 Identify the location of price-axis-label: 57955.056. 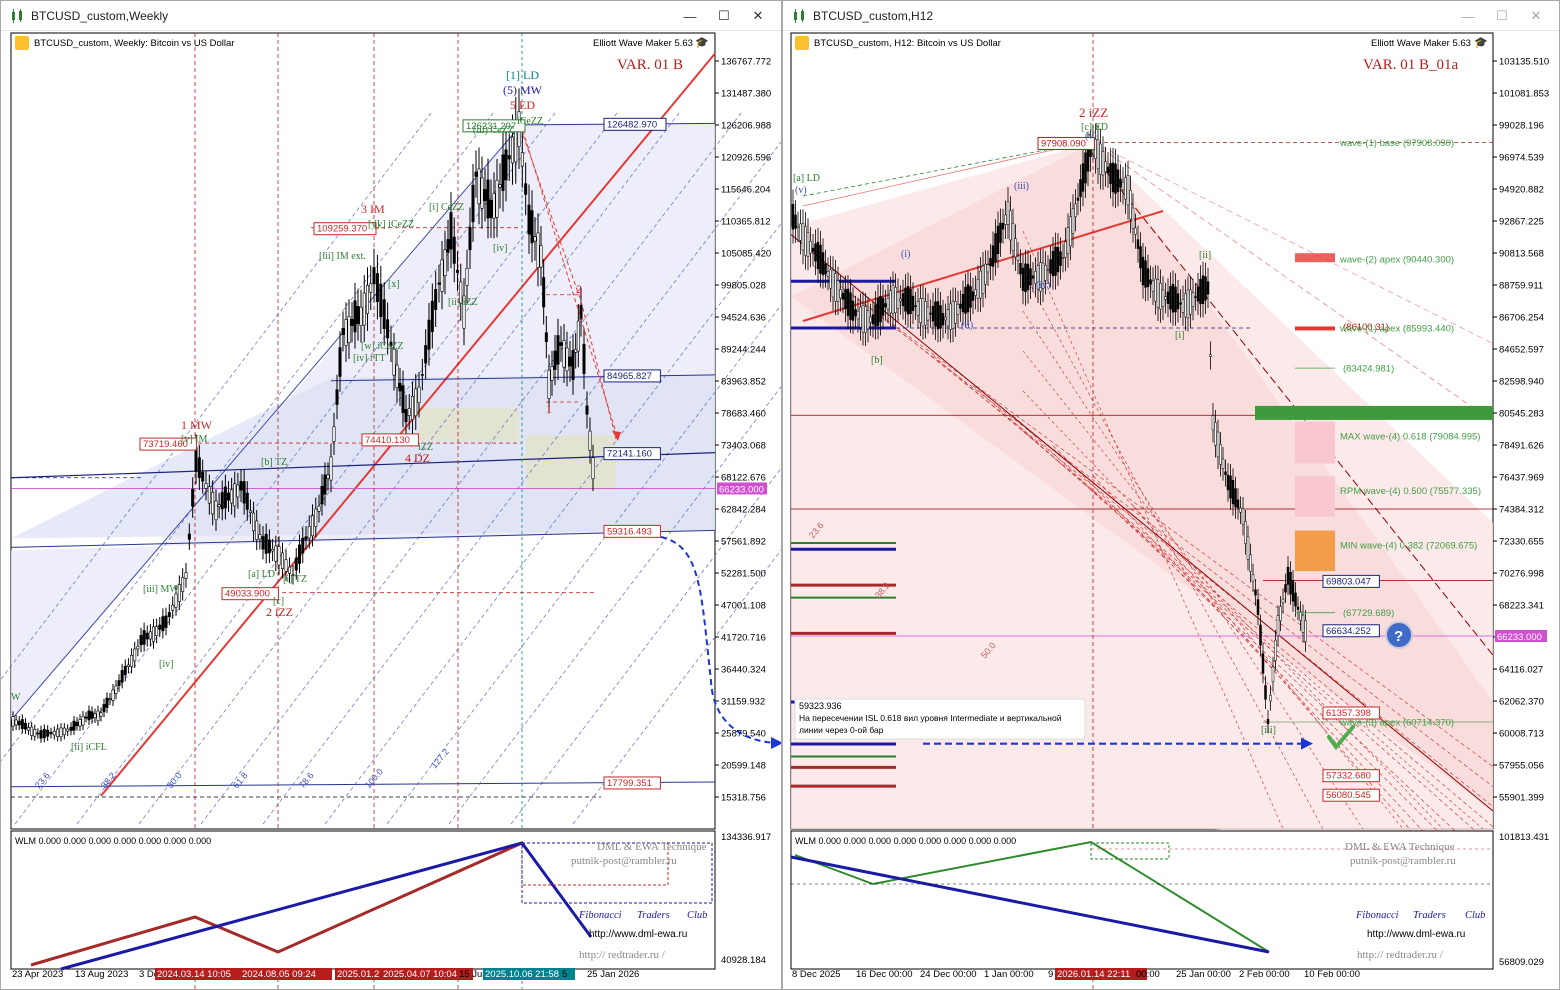
(1521, 766).